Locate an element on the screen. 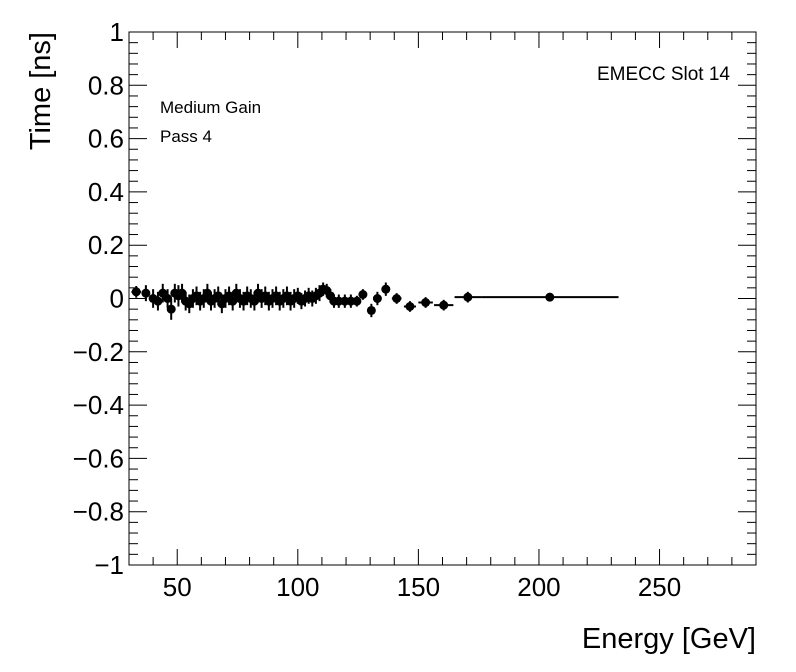 This screenshot has width=796, height=672. slot-annotation: EMECC Slot 14 is located at coordinates (663, 74).